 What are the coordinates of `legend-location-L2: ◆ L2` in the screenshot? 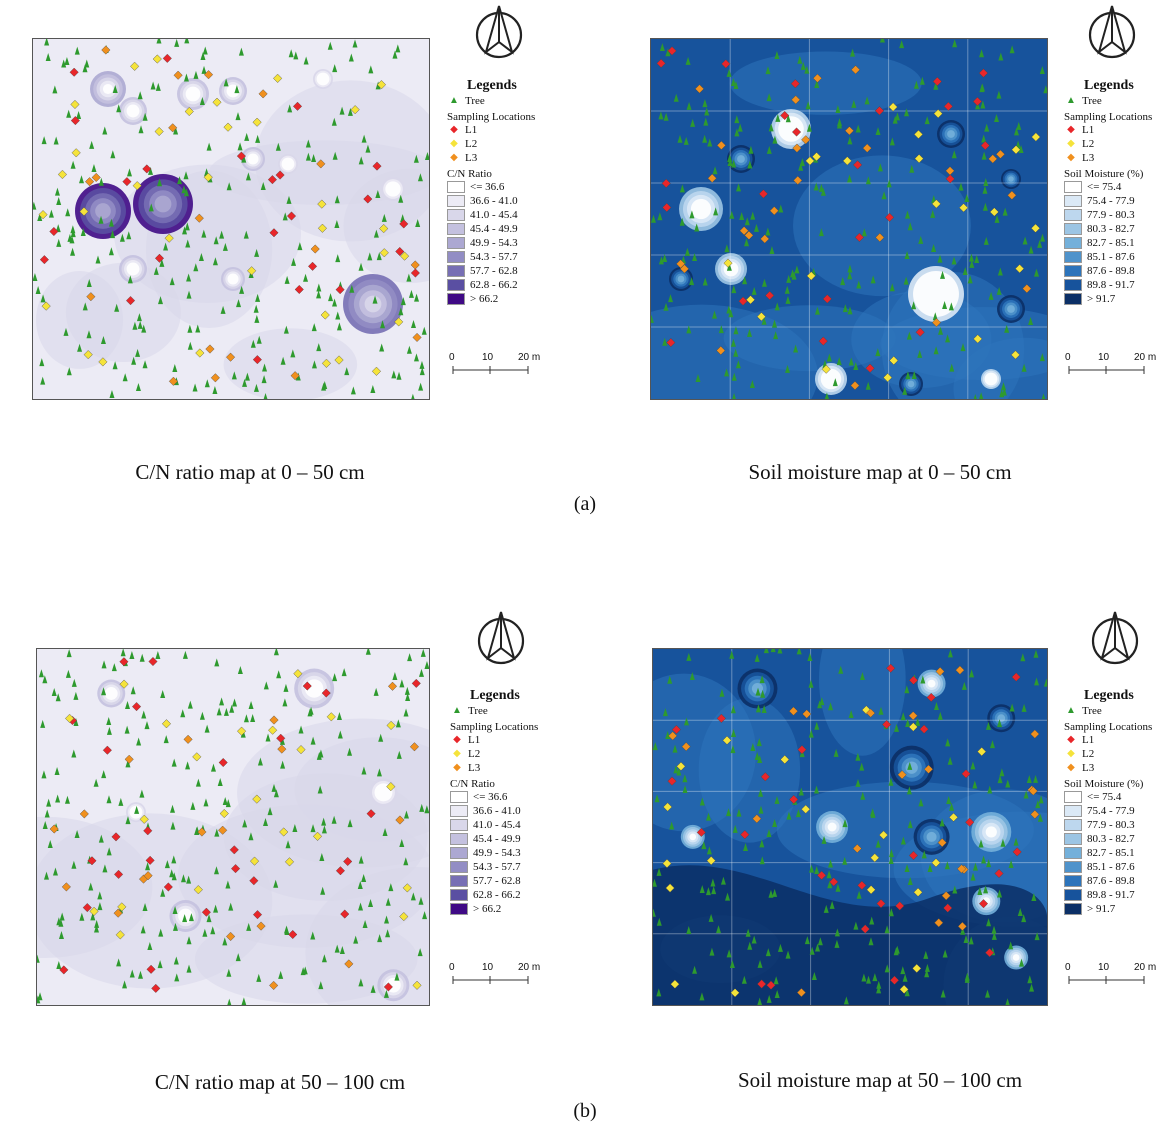 It's located at (1114, 144).